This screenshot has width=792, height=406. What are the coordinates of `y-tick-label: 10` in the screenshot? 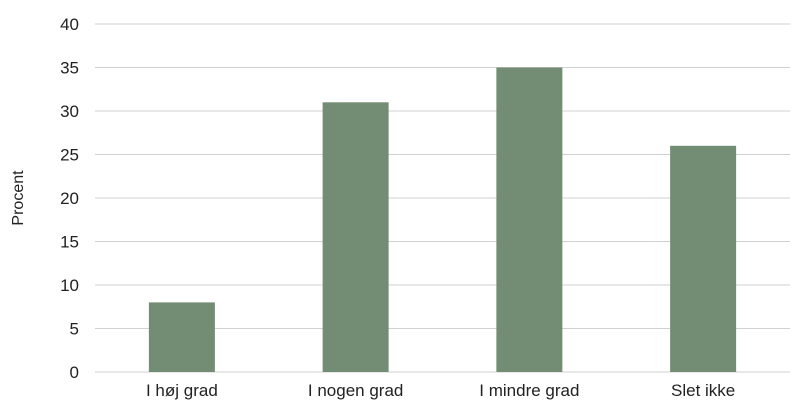 It's located at (69, 285).